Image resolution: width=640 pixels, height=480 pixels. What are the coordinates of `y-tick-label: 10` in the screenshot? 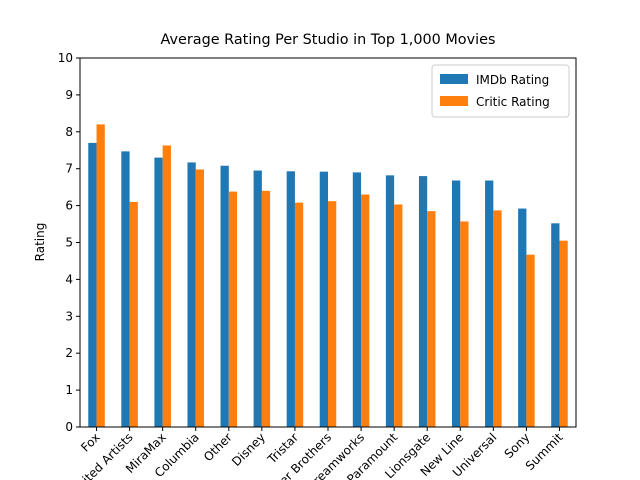 It's located at (65, 58).